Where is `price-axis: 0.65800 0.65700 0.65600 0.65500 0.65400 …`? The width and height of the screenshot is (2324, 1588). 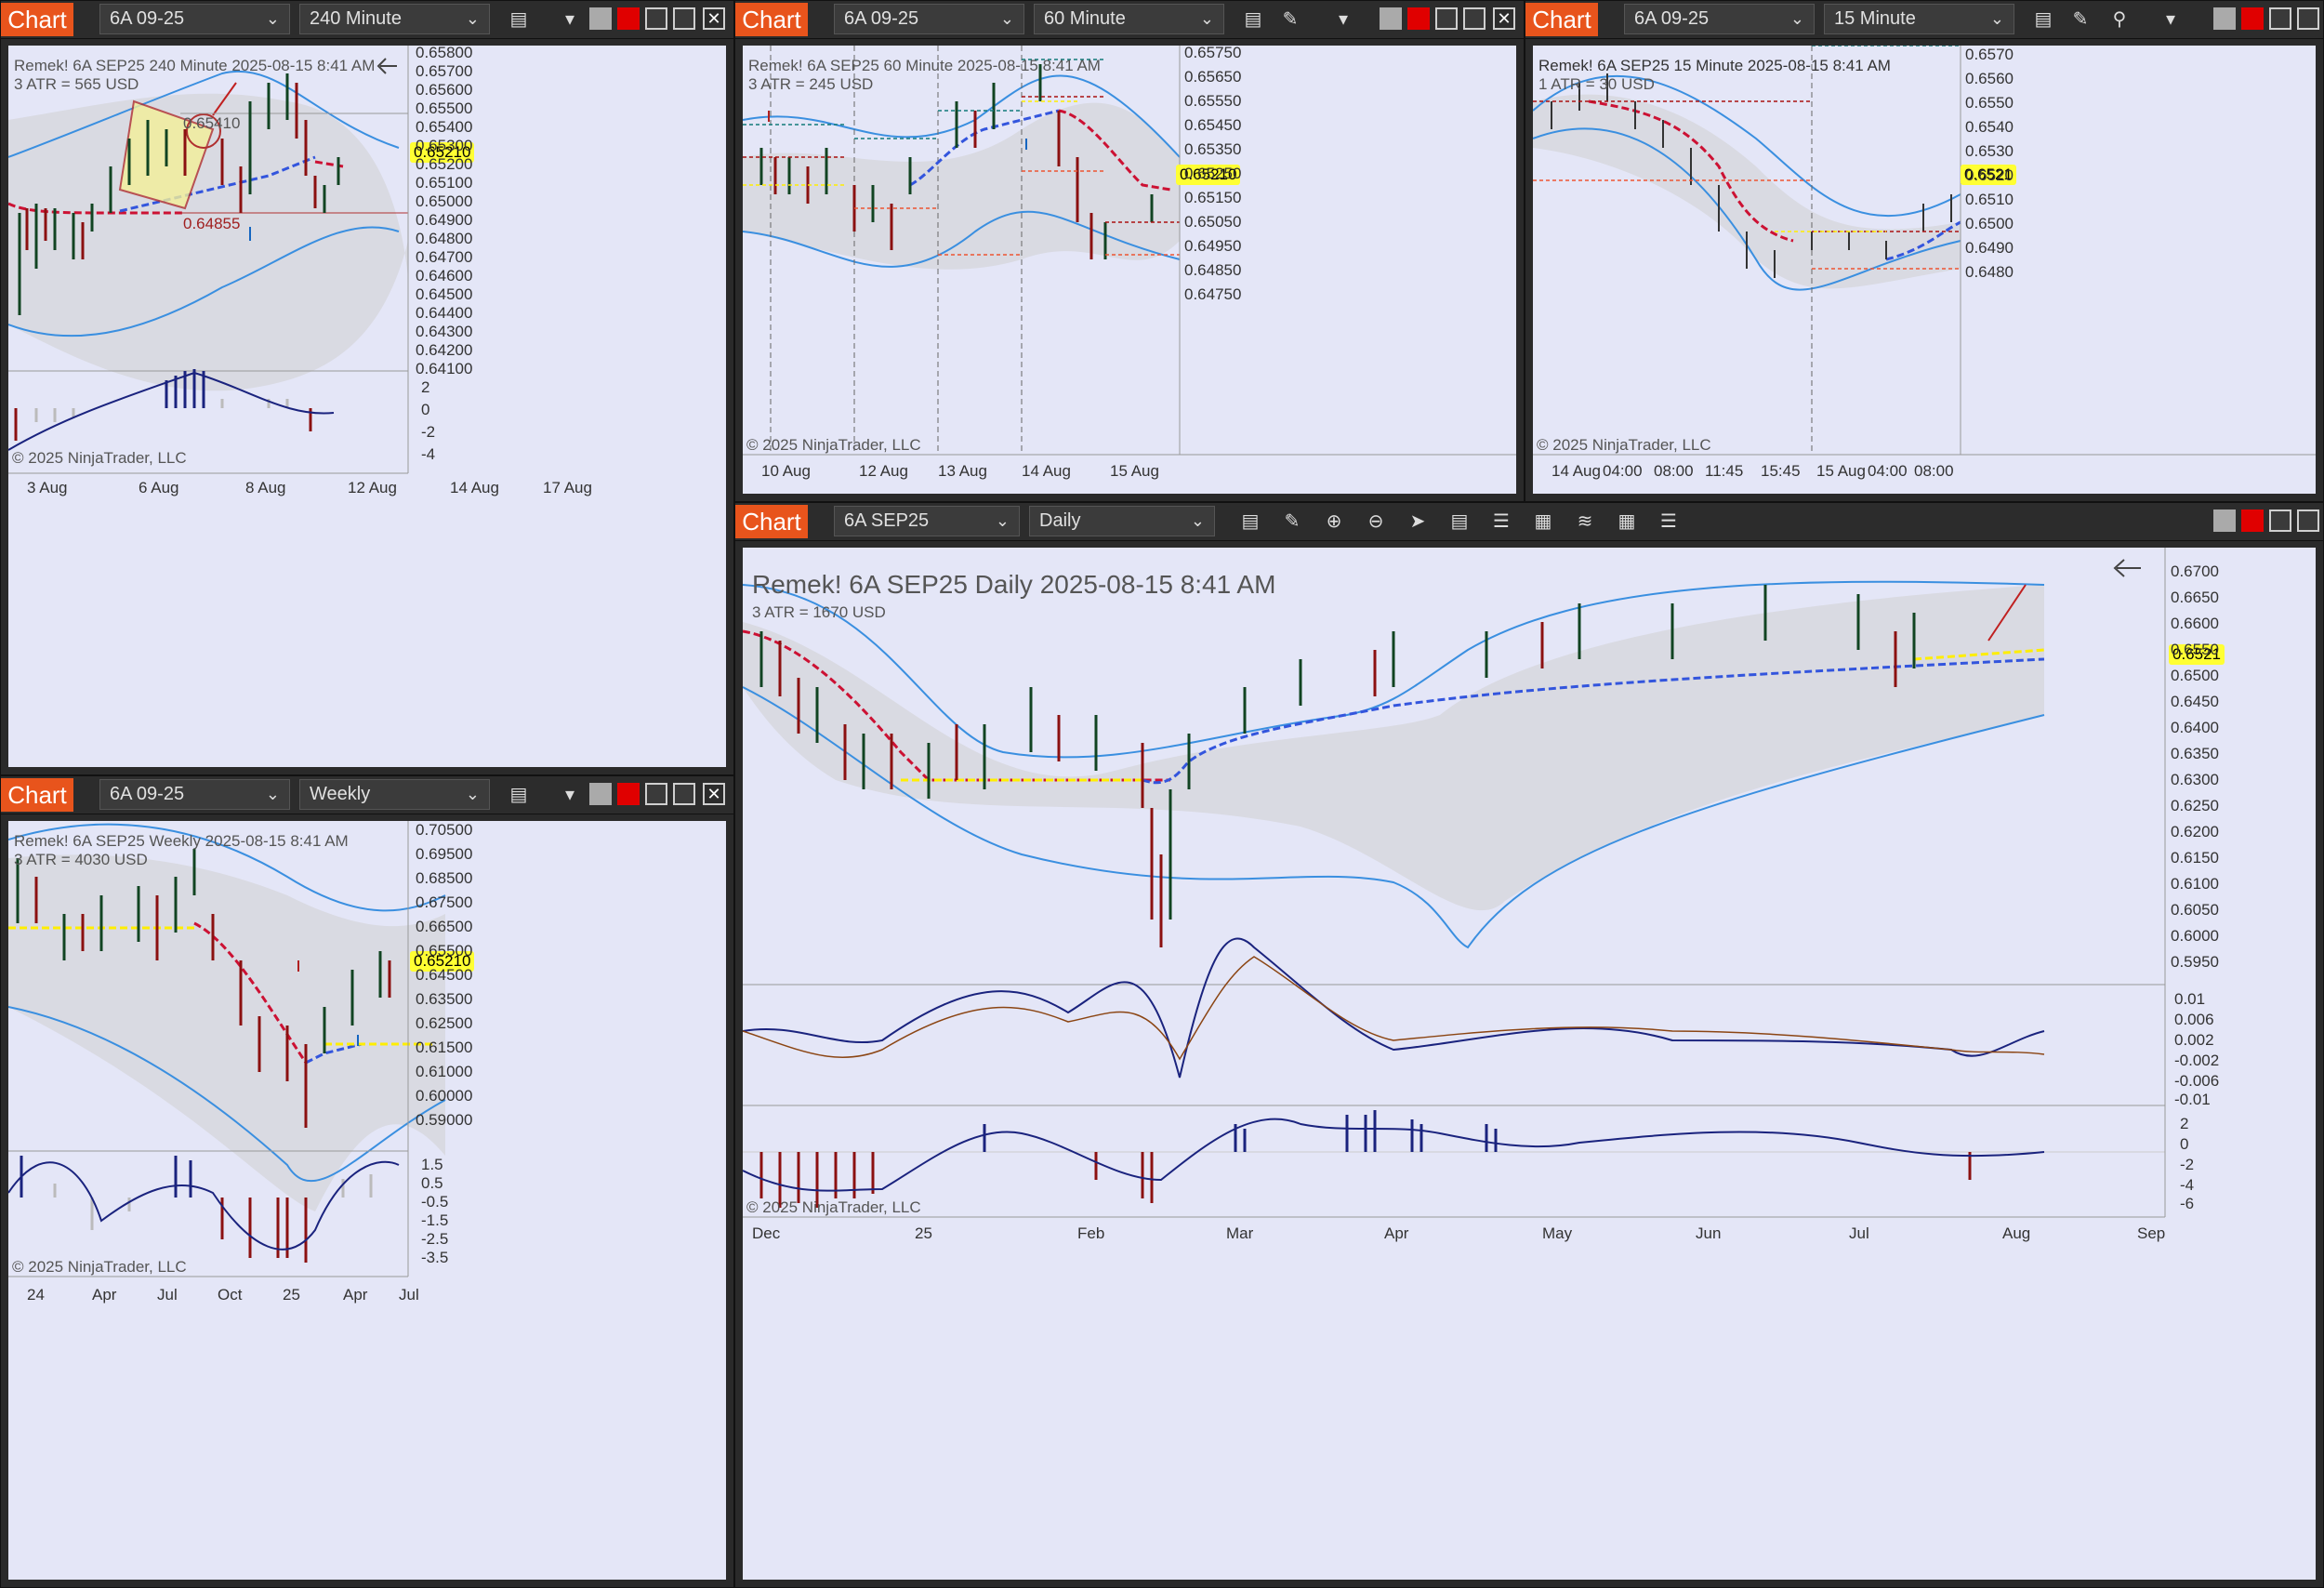
price-axis: 0.65800 0.65700 0.65600 0.65500 0.65400 … is located at coordinates (444, 211).